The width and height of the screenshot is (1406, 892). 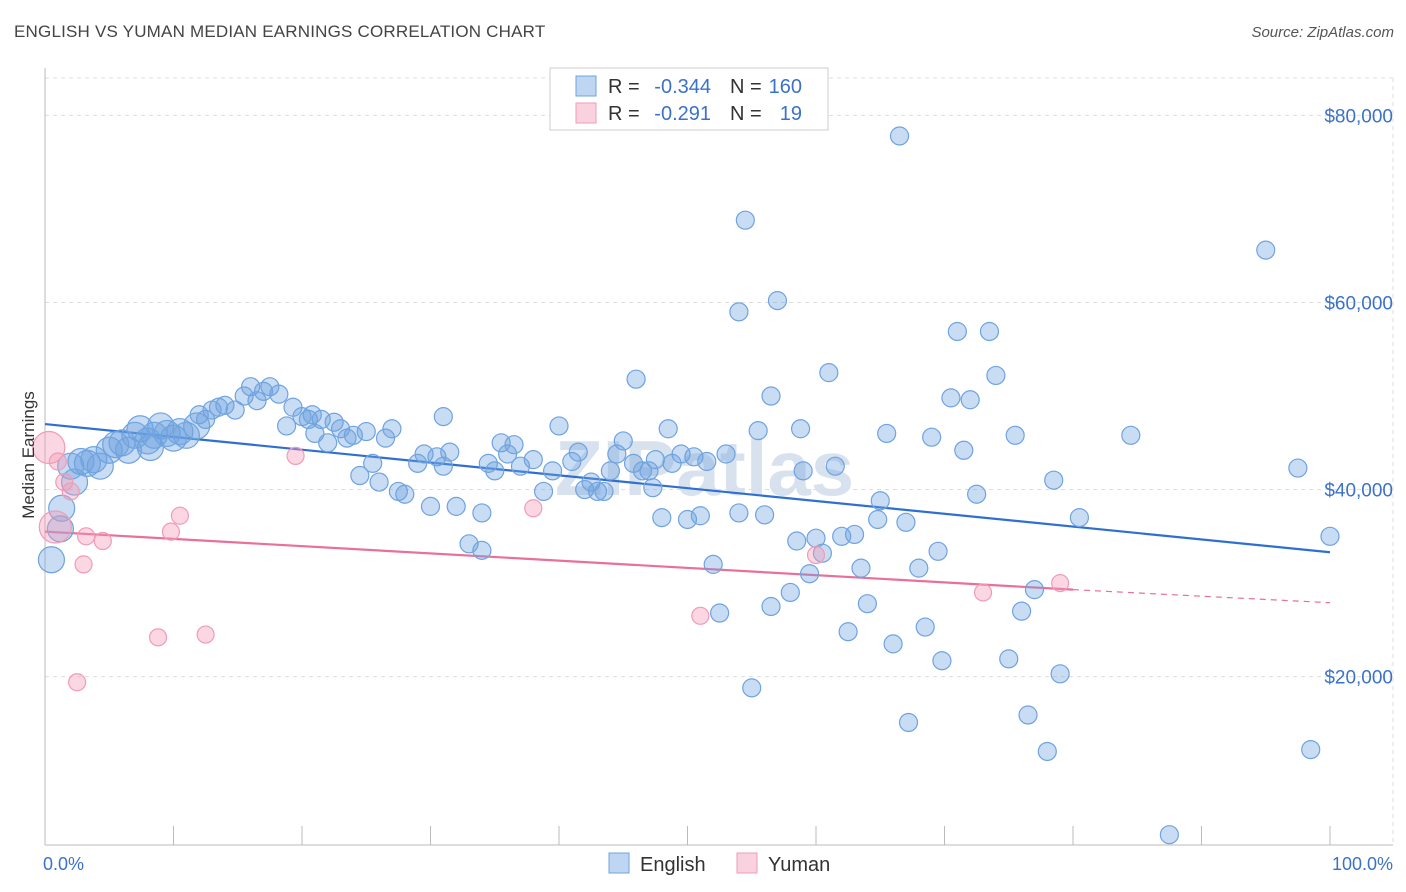 What do you see at coordinates (624, 87) in the screenshot?
I see `legend-r-label-english: R =` at bounding box center [624, 87].